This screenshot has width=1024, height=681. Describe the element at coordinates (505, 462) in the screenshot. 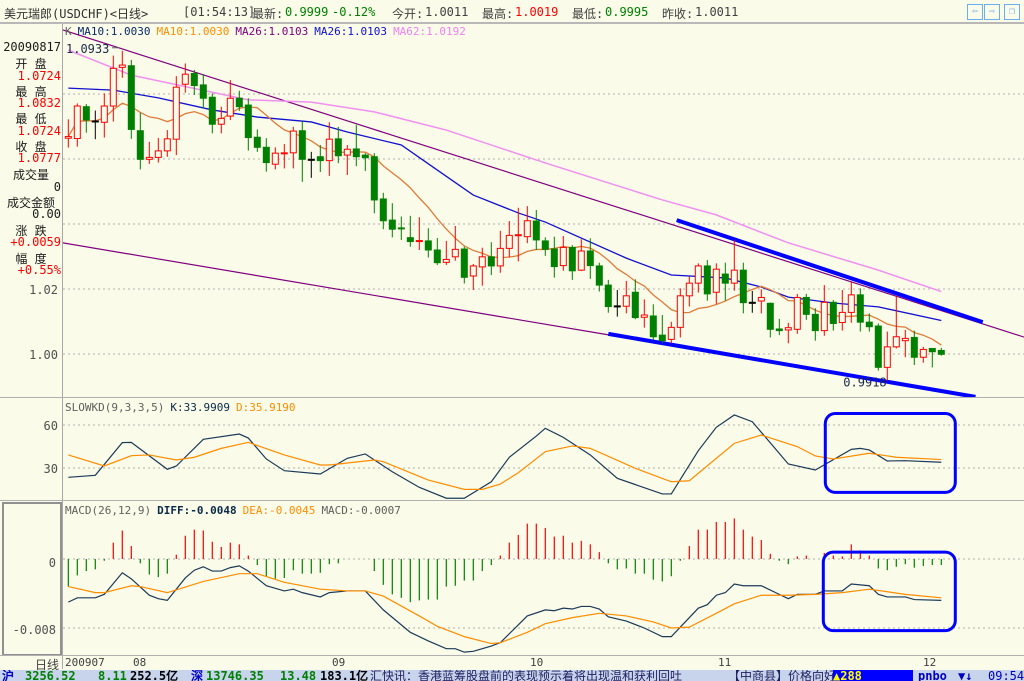

I see `kd-d-line` at that location.